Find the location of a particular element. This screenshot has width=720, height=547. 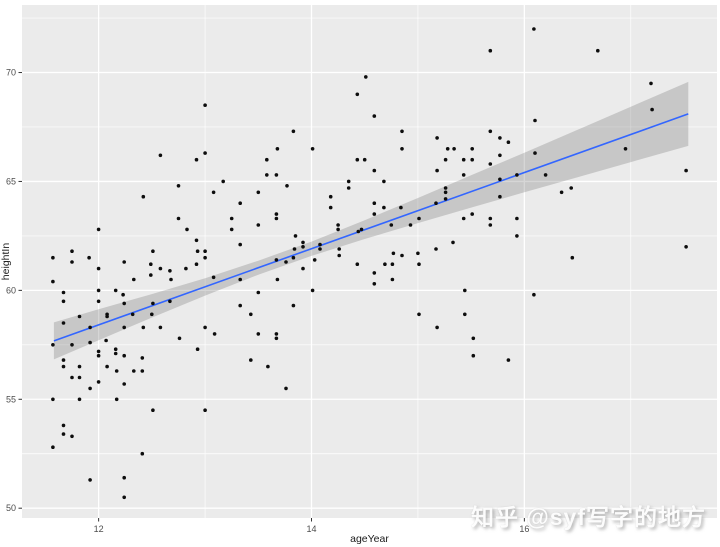

y-tick-label: 50 is located at coordinates (11, 508).